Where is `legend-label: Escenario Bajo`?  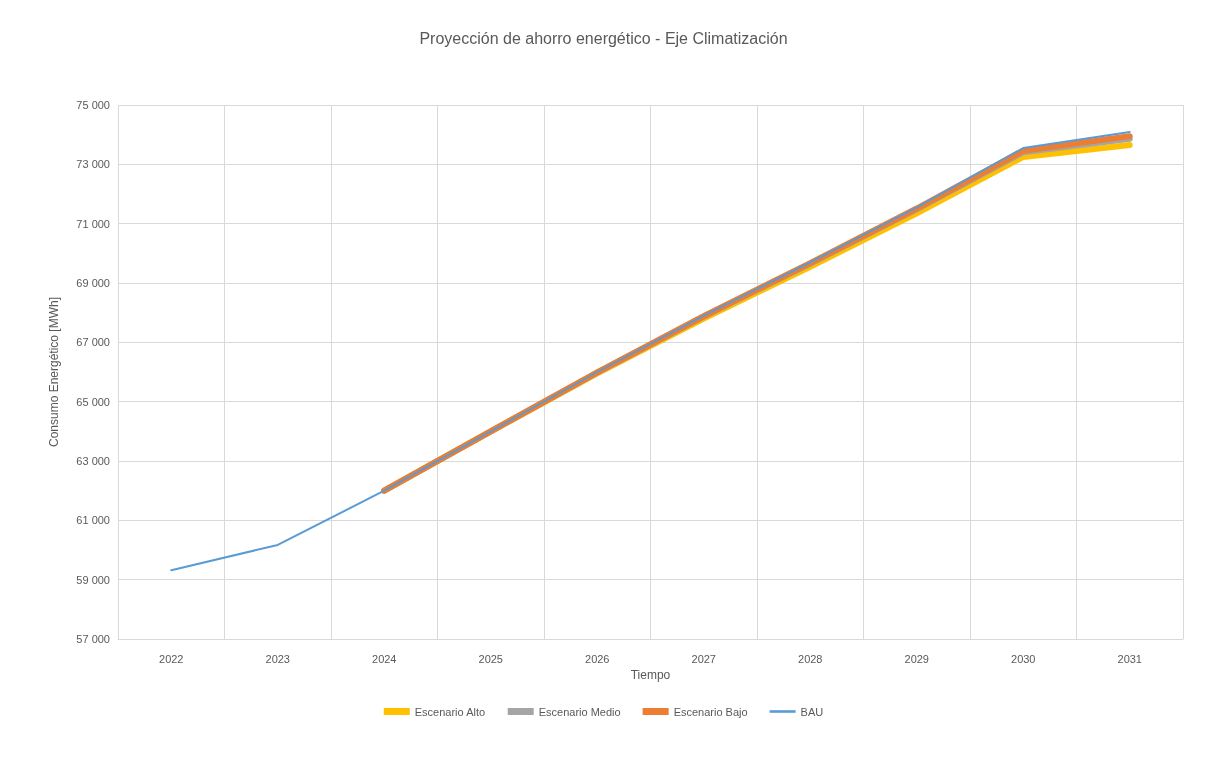 legend-label: Escenario Bajo is located at coordinates (710, 711).